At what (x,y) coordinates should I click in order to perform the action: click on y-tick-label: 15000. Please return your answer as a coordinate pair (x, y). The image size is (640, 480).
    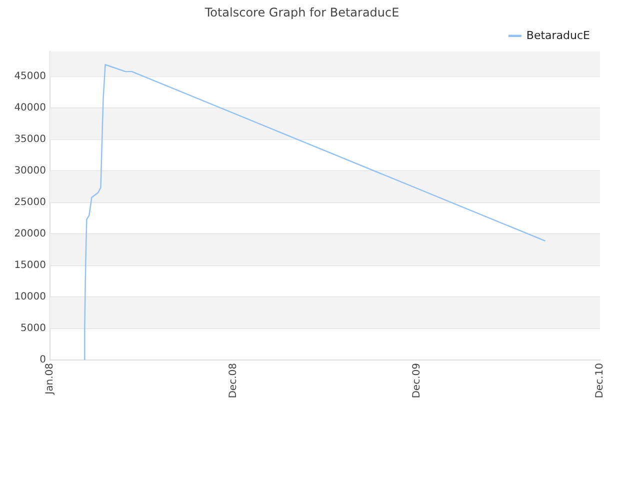
    Looking at the image, I should click on (30, 266).